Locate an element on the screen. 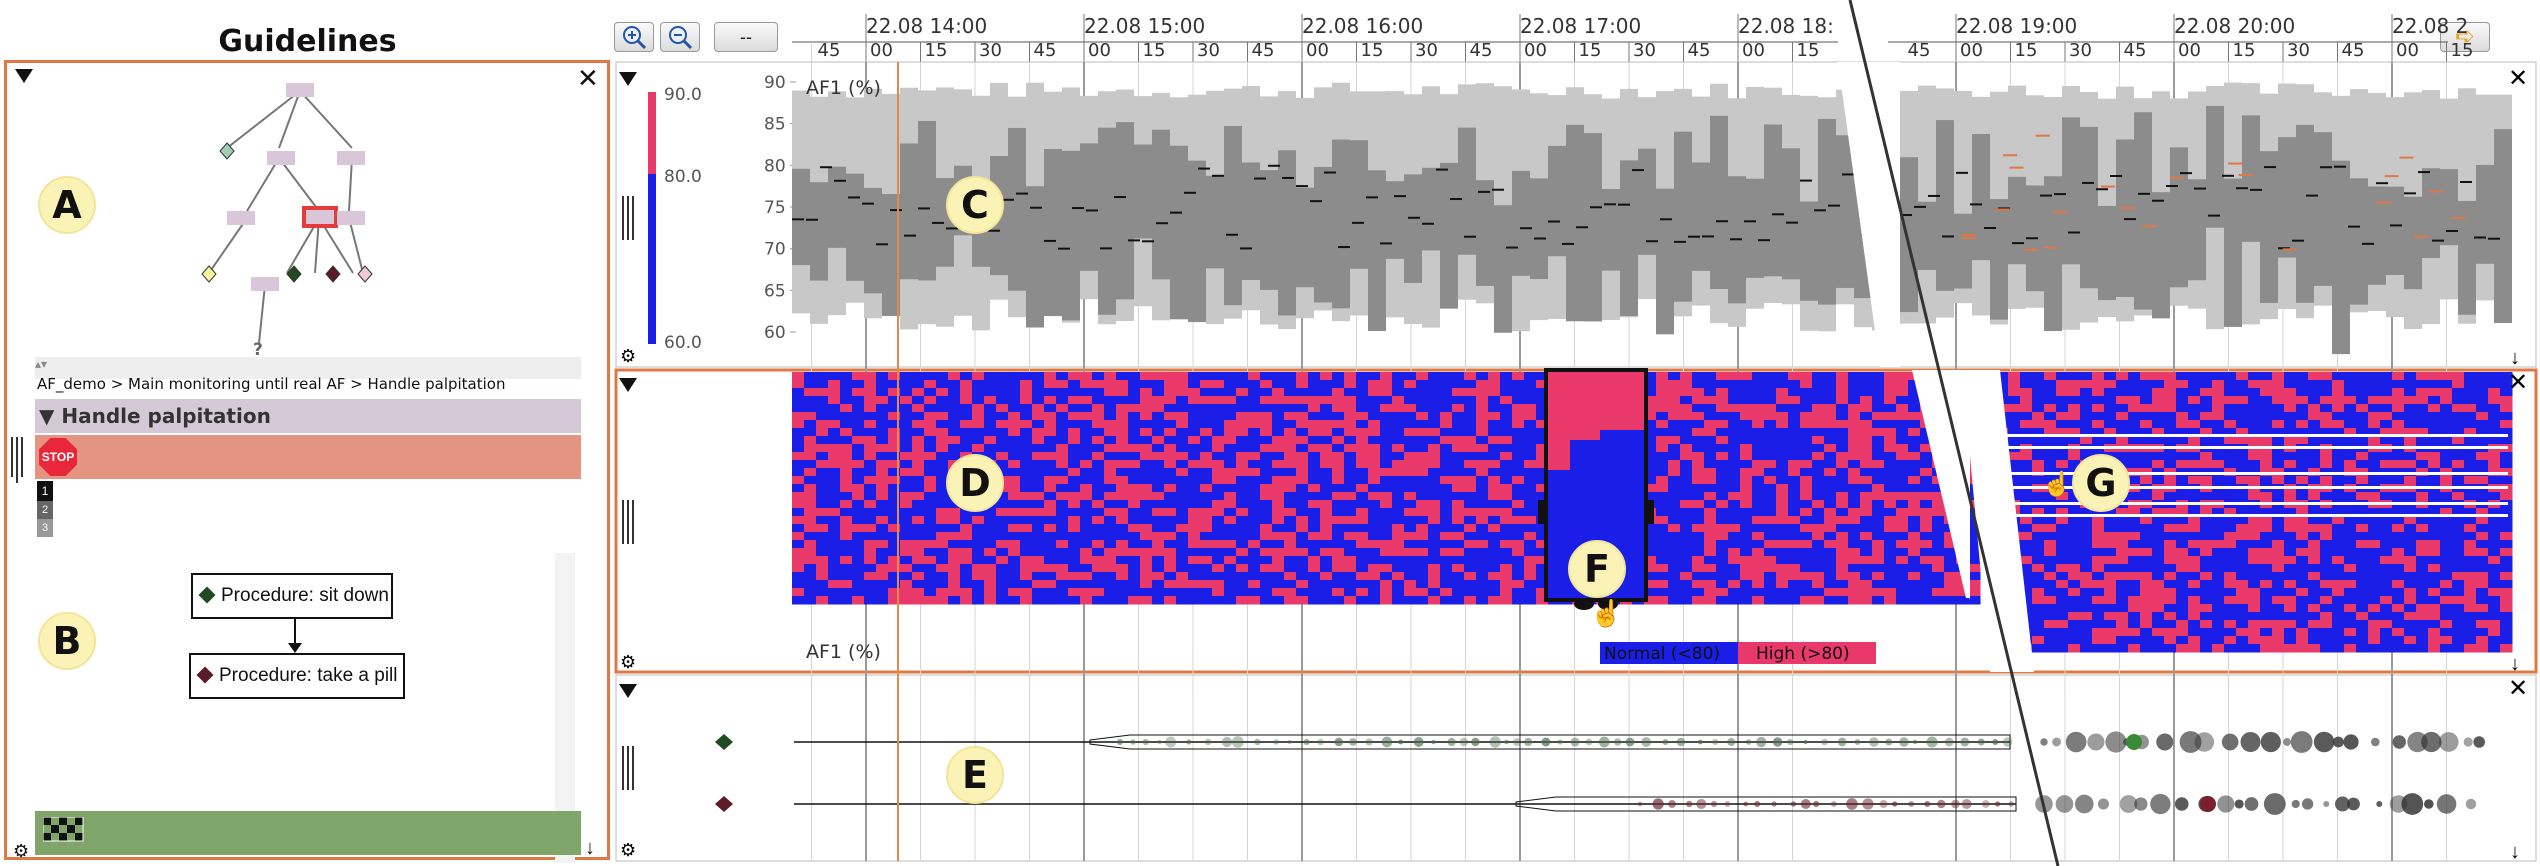 This screenshot has width=2540, height=866. zoom-out-button is located at coordinates (680, 37).